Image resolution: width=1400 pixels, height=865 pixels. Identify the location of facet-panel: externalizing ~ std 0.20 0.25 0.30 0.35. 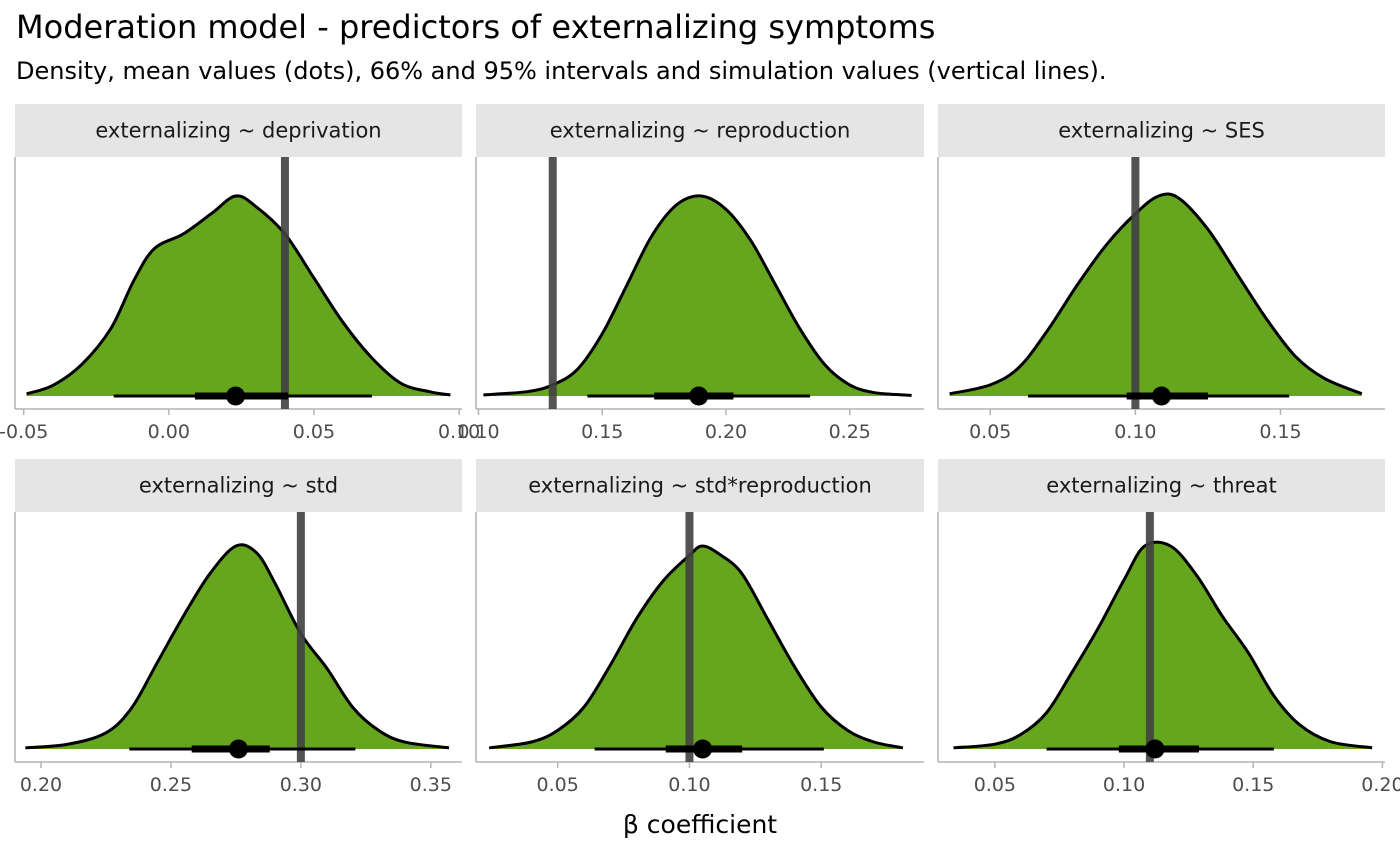
(238, 627).